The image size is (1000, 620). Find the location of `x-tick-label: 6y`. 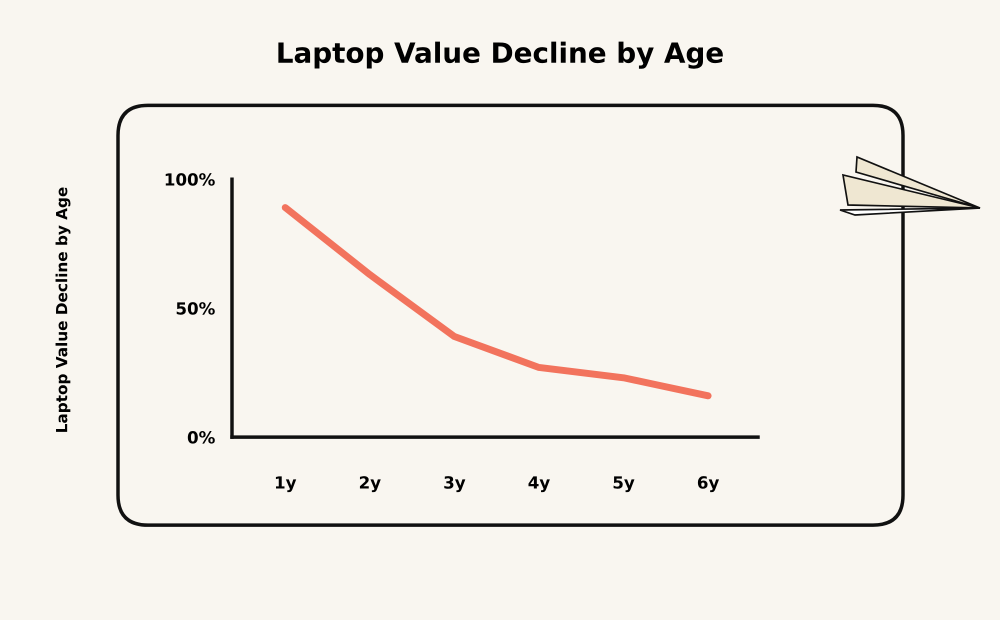

x-tick-label: 6y is located at coordinates (709, 484).